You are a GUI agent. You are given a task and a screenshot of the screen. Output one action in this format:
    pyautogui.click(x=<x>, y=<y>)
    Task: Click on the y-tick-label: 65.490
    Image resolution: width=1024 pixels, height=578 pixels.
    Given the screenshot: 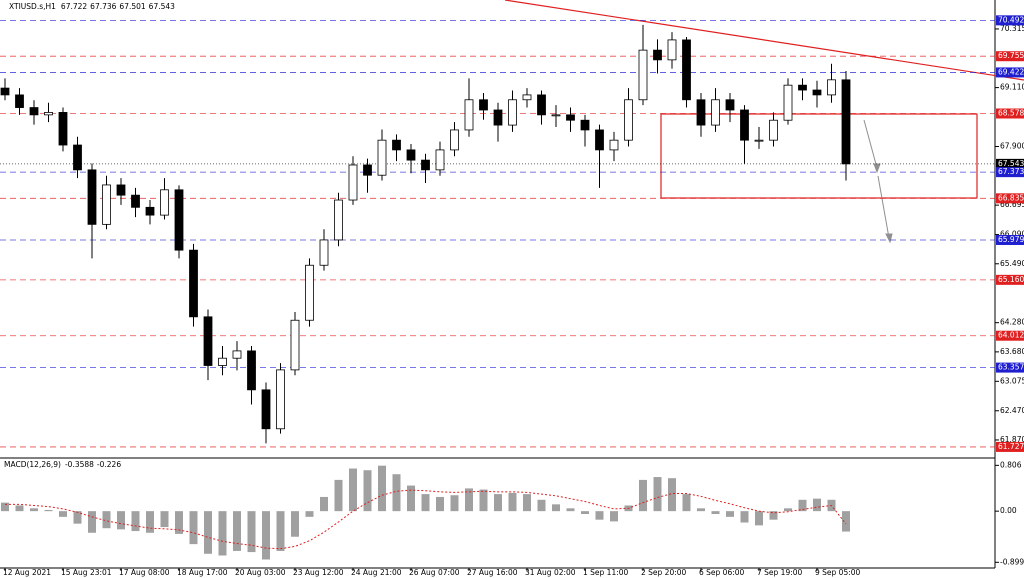 What is the action you would take?
    pyautogui.click(x=1012, y=263)
    